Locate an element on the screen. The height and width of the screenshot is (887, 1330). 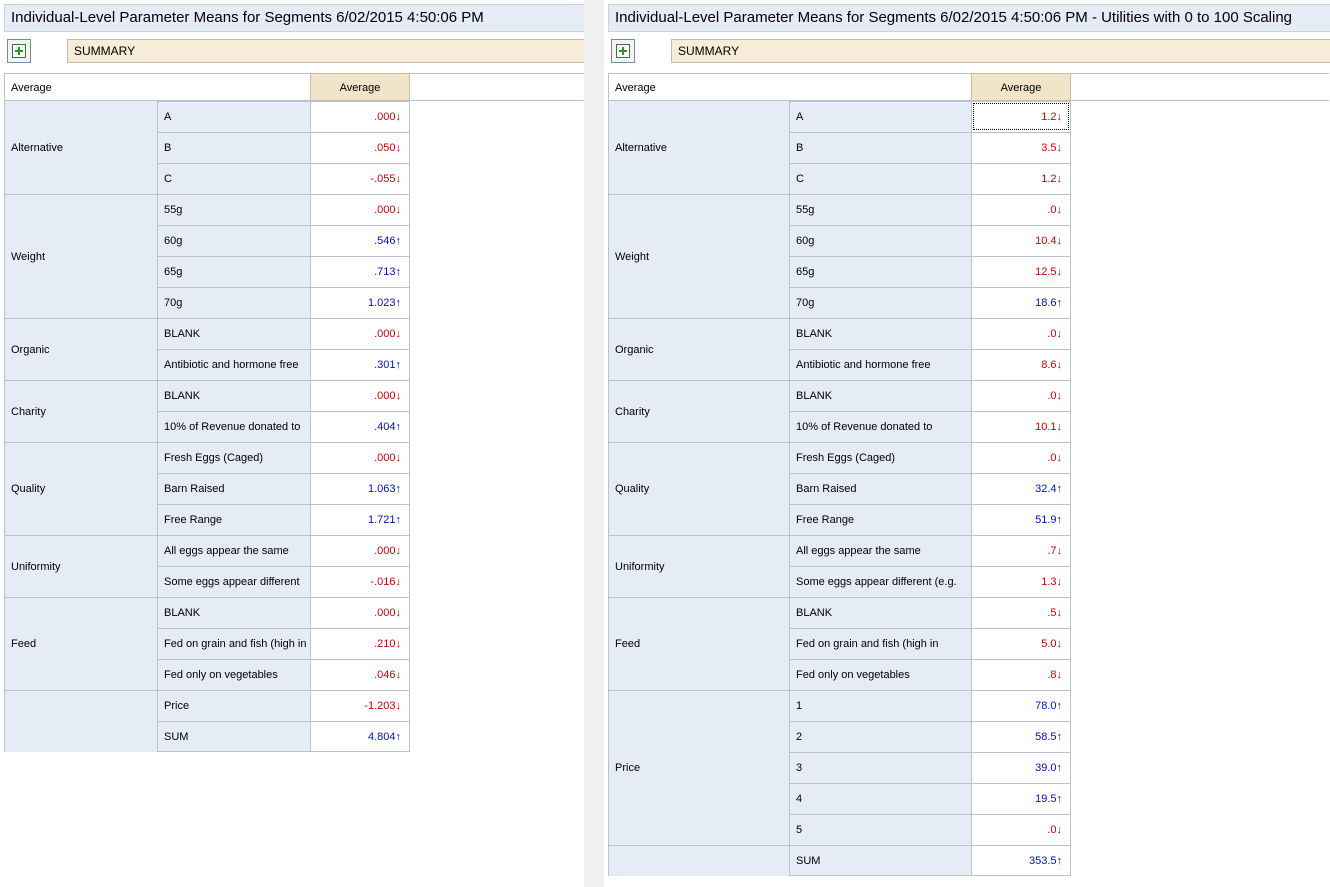
value-cell: 19.5 ↑ is located at coordinates (1021, 798).